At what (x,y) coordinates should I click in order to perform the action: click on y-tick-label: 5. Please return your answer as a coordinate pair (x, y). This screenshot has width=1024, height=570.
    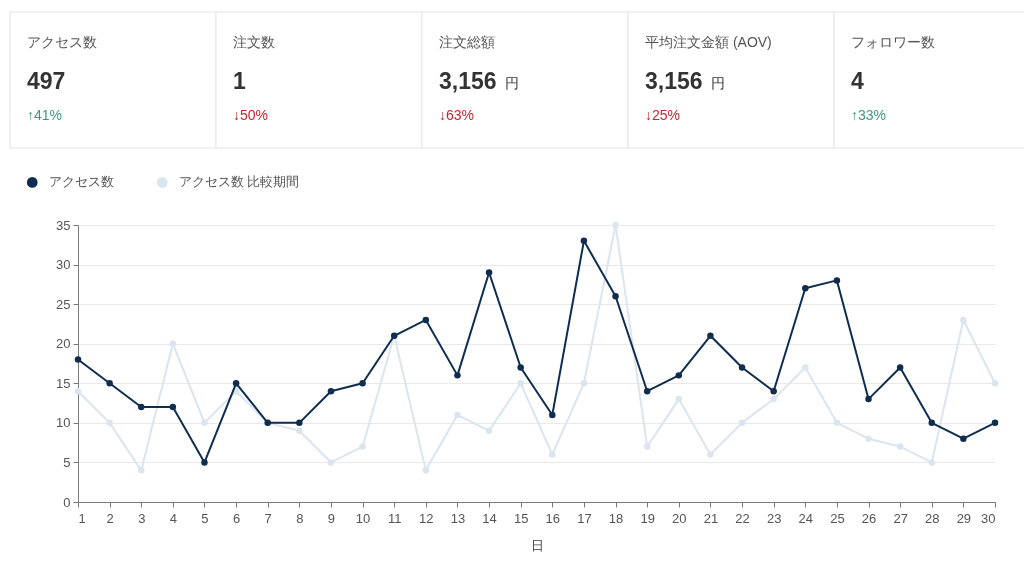
    Looking at the image, I should click on (67, 462).